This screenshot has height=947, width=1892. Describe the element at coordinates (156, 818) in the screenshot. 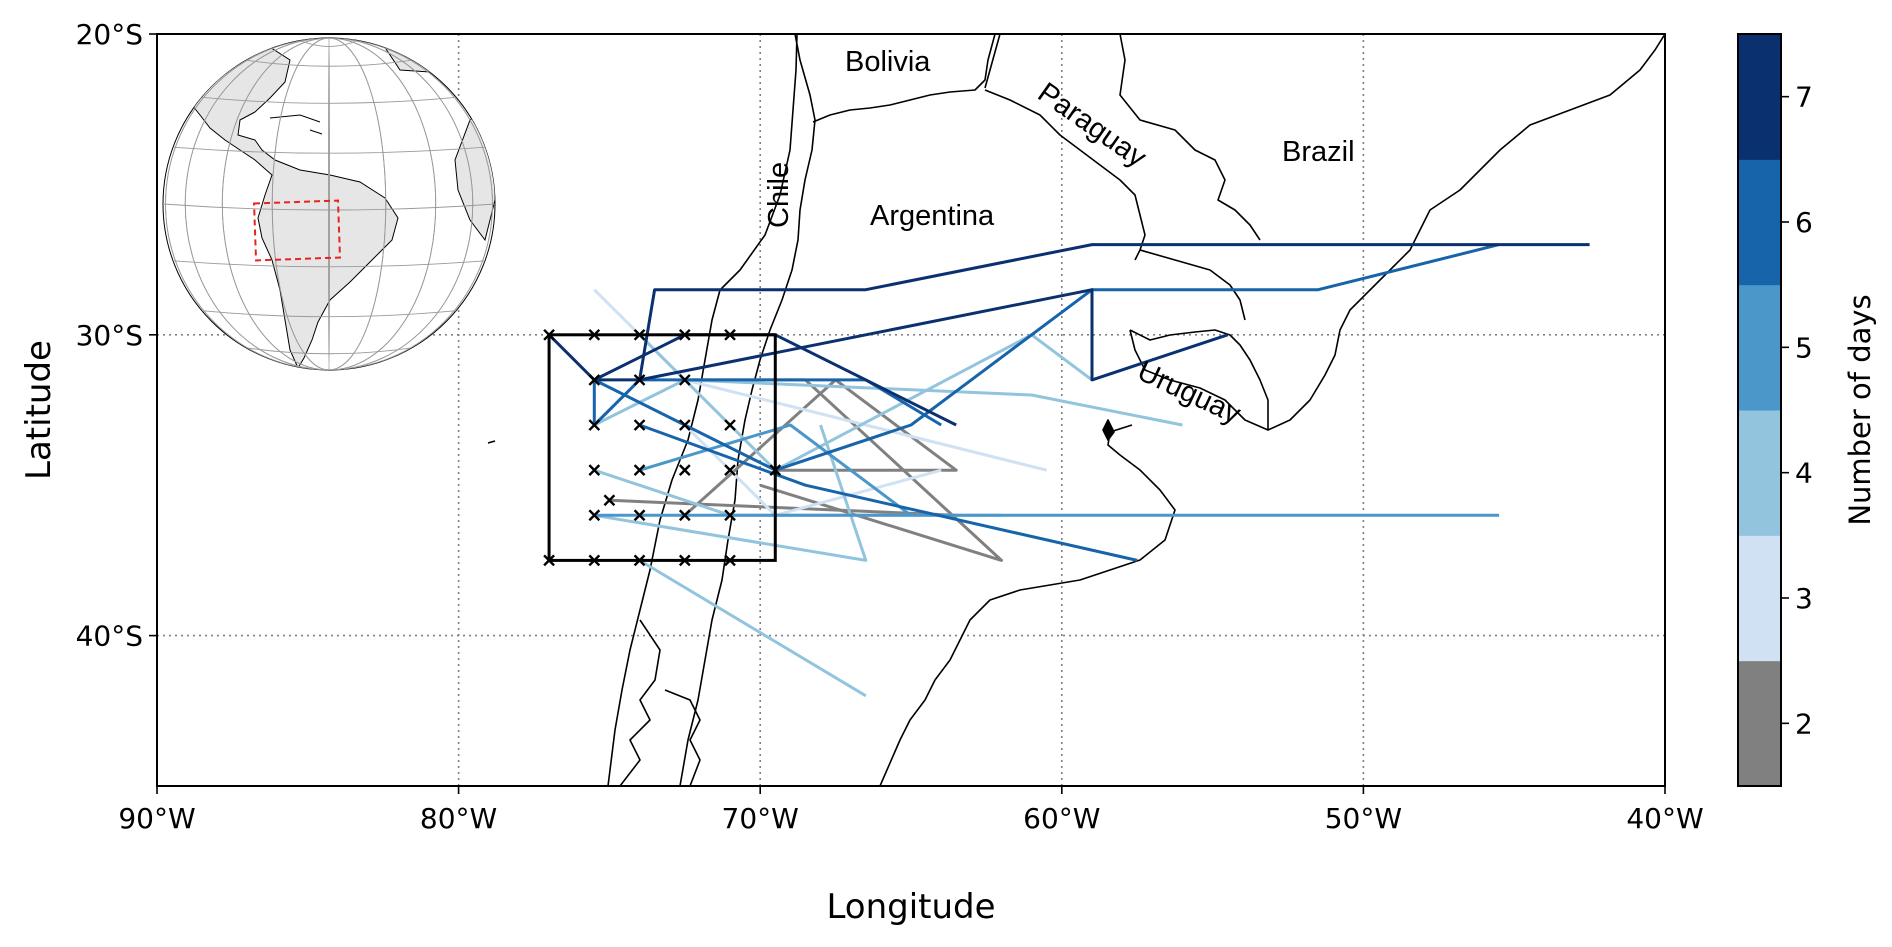

I see `x-tick-label: 90°W` at that location.